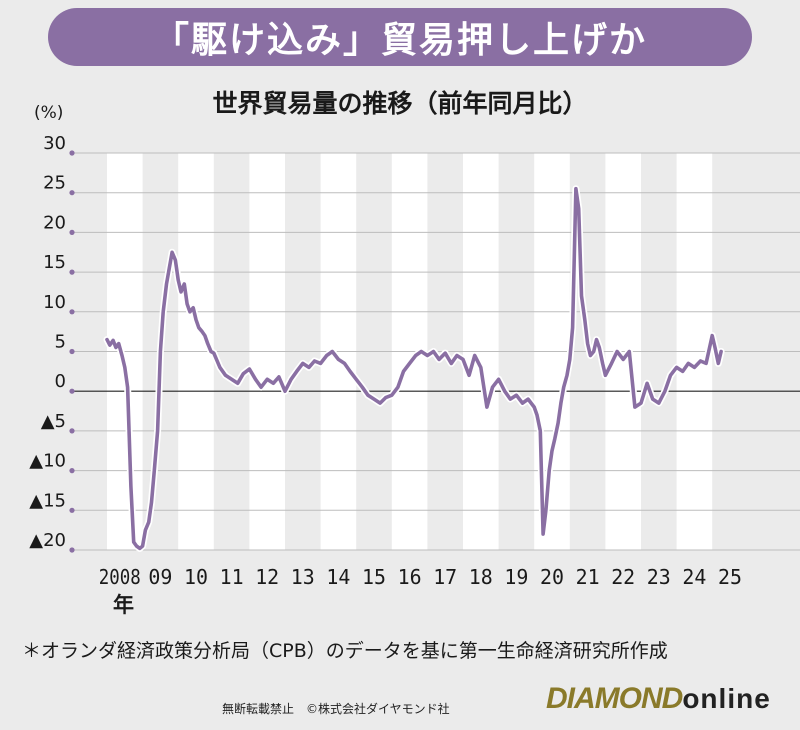 This screenshot has width=800, height=730. What do you see at coordinates (623, 577) in the screenshot?
I see `x-tick-label: 22` at bounding box center [623, 577].